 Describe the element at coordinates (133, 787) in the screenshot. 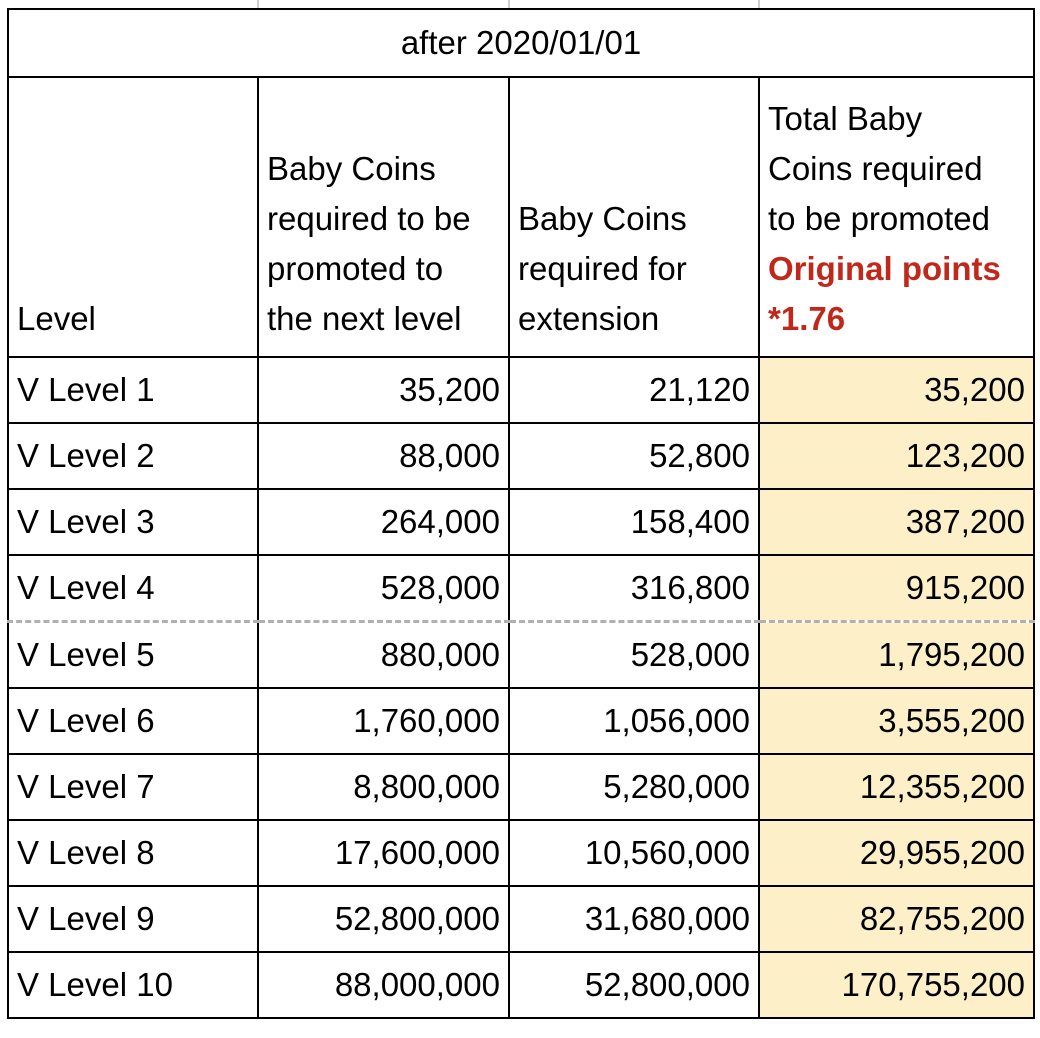

I see `cell-level: V Level 7` at that location.